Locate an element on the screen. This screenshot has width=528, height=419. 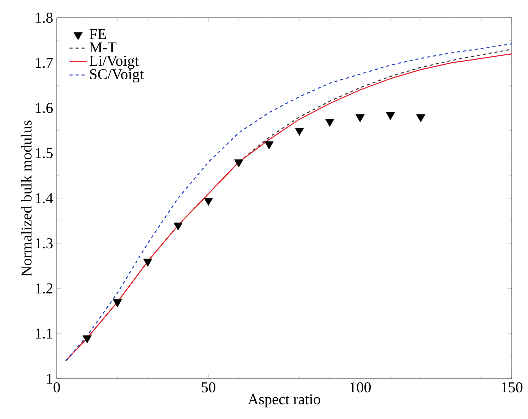
x-tick-label: 50 is located at coordinates (209, 387).